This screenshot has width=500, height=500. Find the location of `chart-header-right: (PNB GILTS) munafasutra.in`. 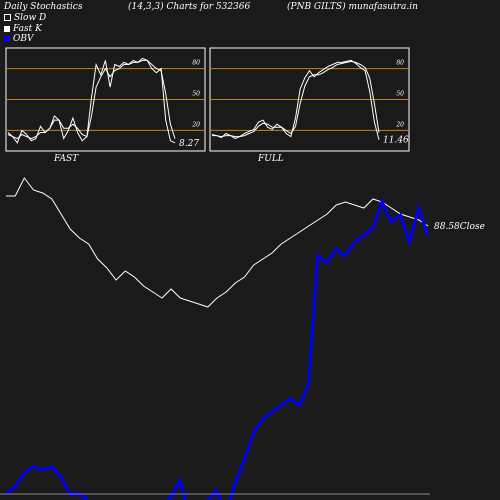

chart-header-right: (PNB GILTS) munafasutra.in is located at coordinates (352, 7).